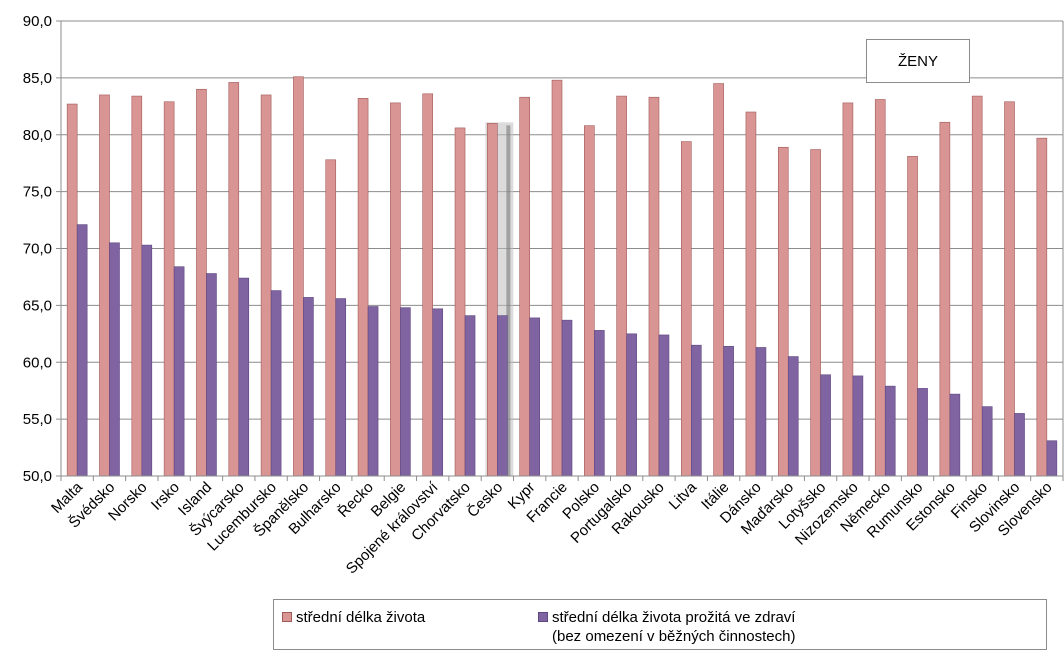  What do you see at coordinates (37, 192) in the screenshot?
I see `y-tick-label: 75,0` at bounding box center [37, 192].